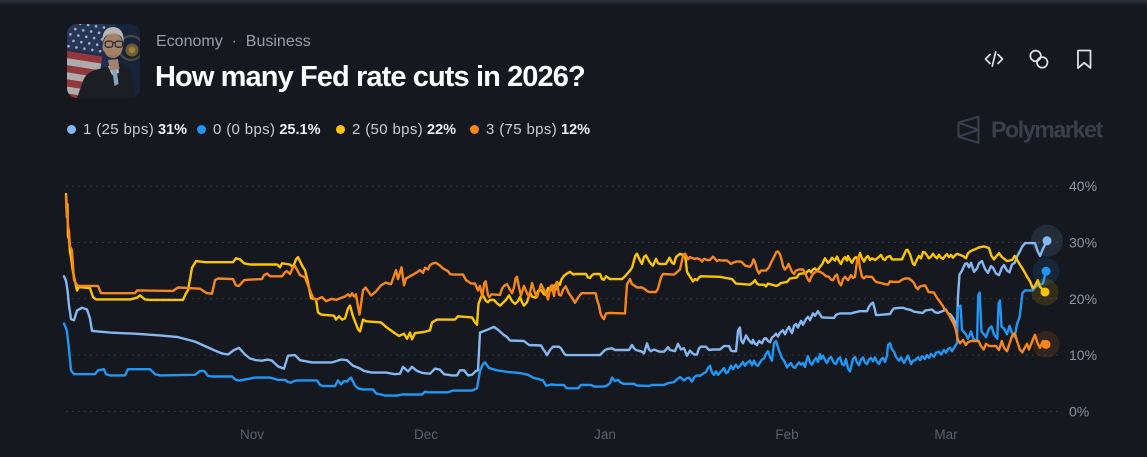 The width and height of the screenshot is (1147, 457). What do you see at coordinates (426, 434) in the screenshot?
I see `svg-text: Dec` at bounding box center [426, 434].